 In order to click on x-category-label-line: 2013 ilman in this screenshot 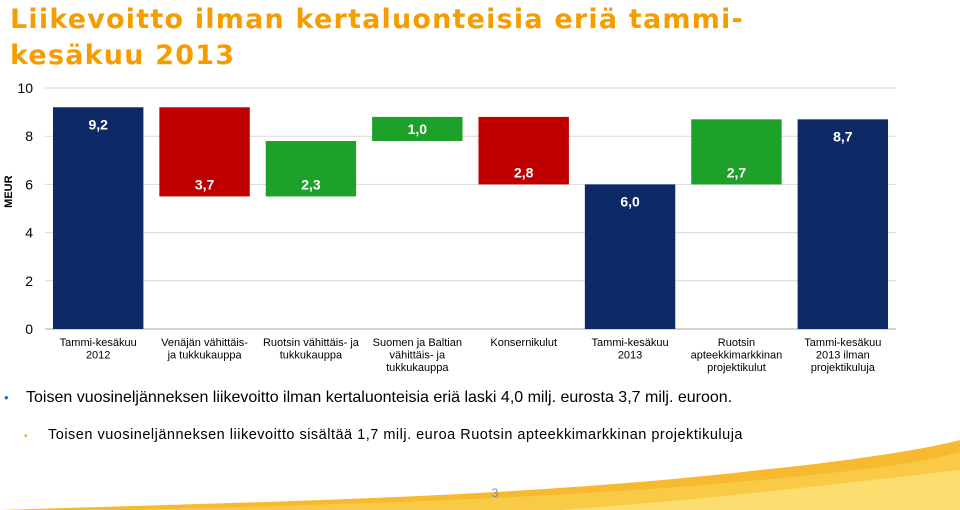, I will do `click(843, 356)`.